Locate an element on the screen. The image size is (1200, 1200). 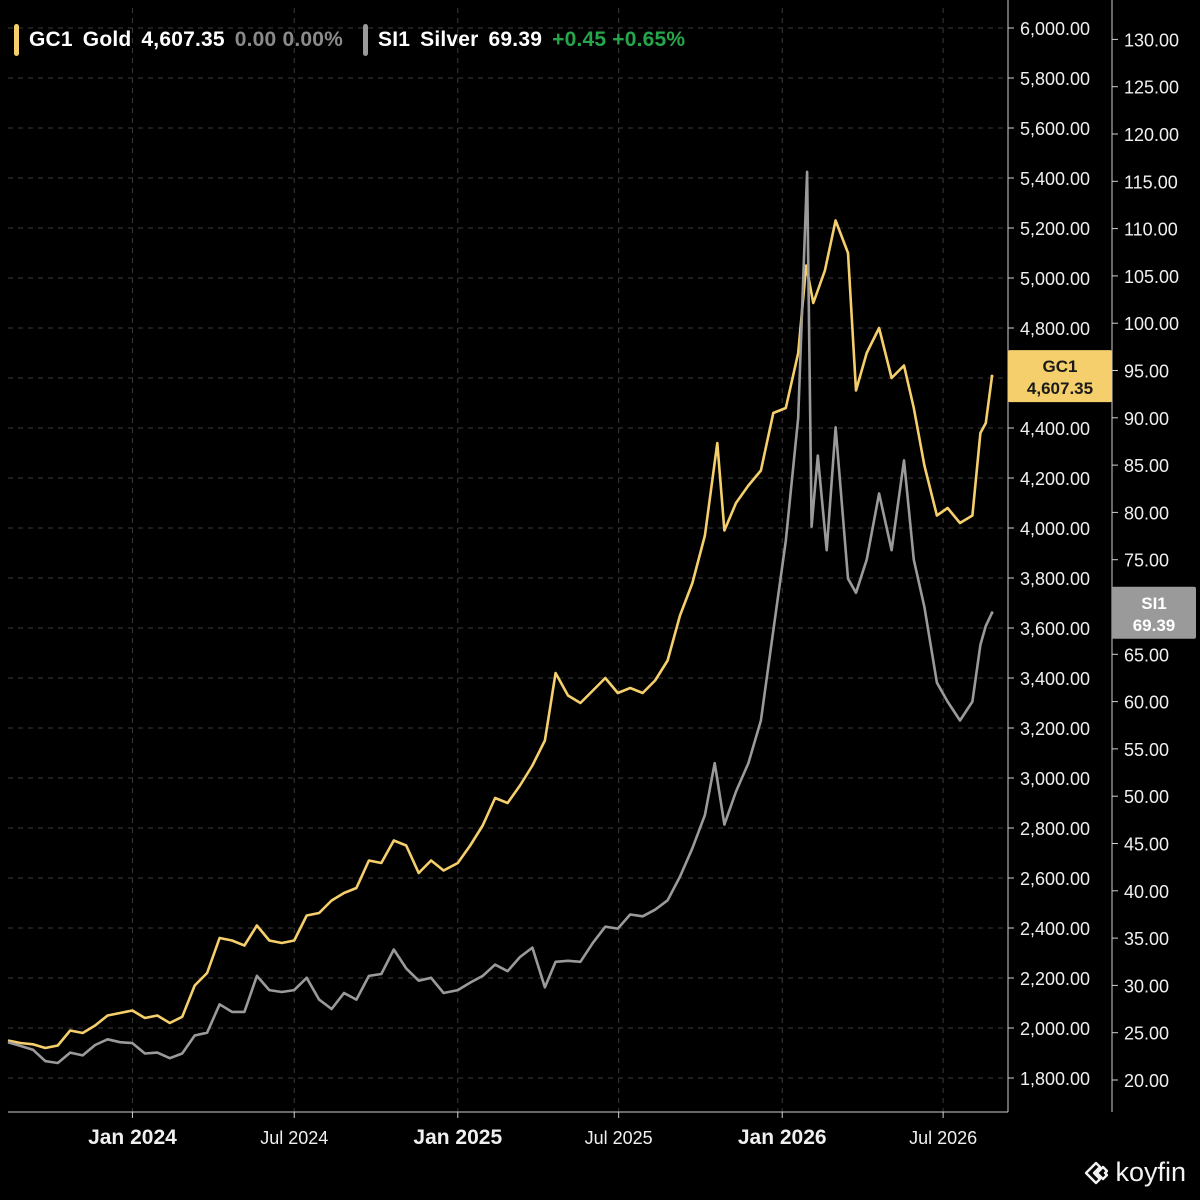
gold-name: Gold is located at coordinates (107, 39).